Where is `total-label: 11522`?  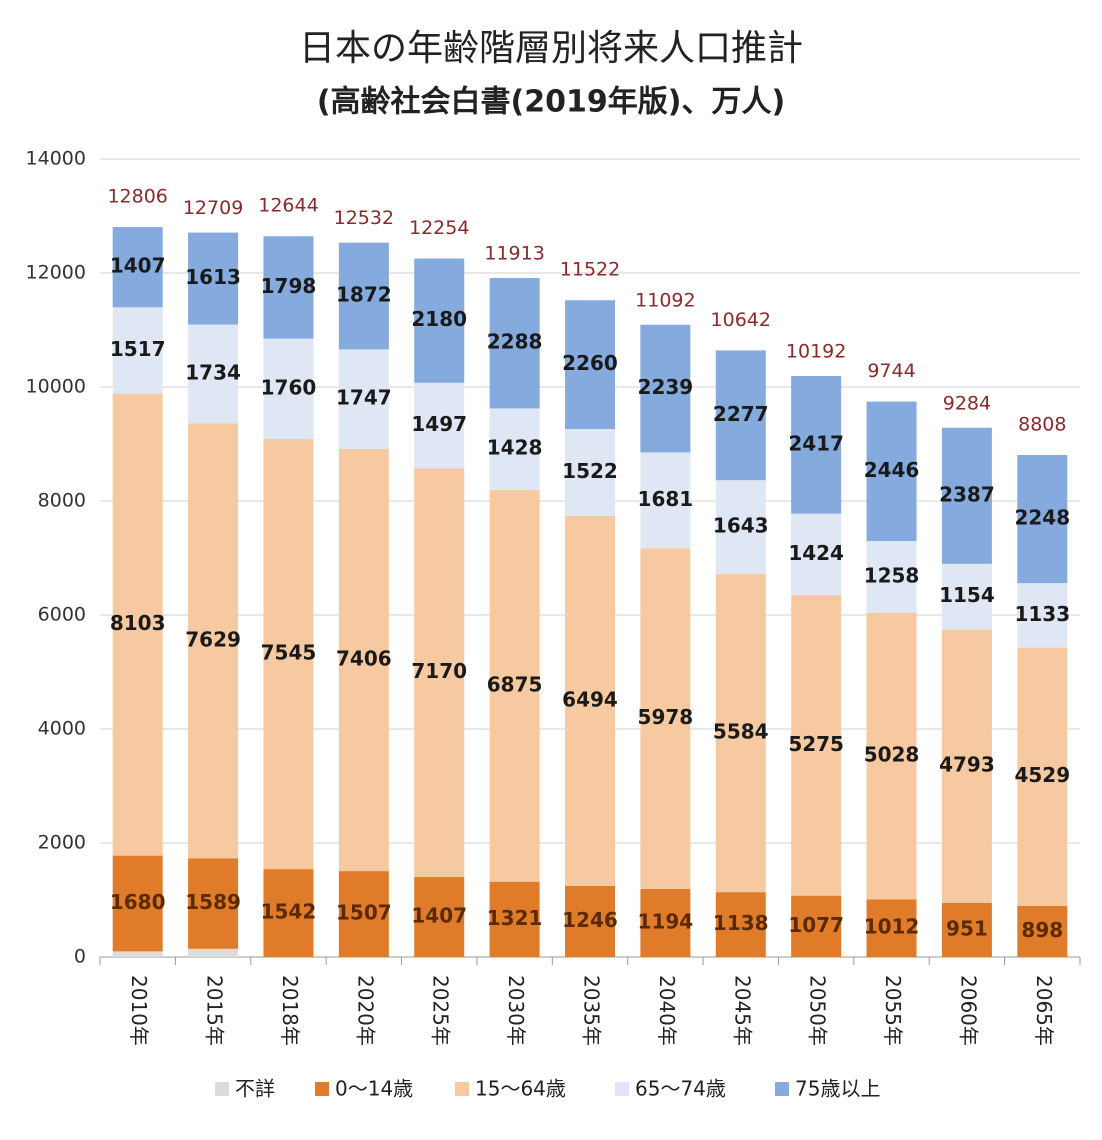
total-label: 11522 is located at coordinates (590, 270).